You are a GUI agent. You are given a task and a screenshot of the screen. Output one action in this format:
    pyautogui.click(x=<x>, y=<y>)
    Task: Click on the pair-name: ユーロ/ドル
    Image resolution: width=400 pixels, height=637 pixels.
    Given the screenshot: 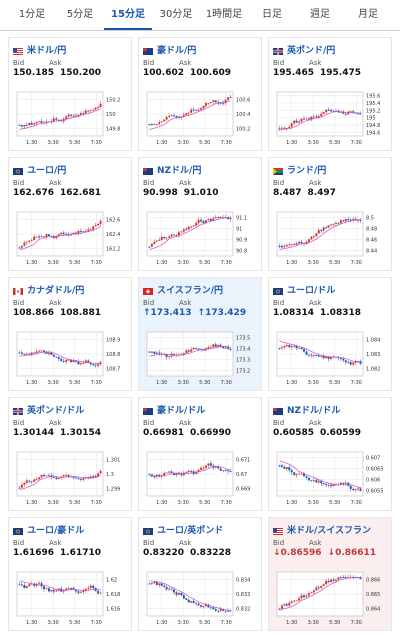 What is the action you would take?
    pyautogui.click(x=311, y=290)
    